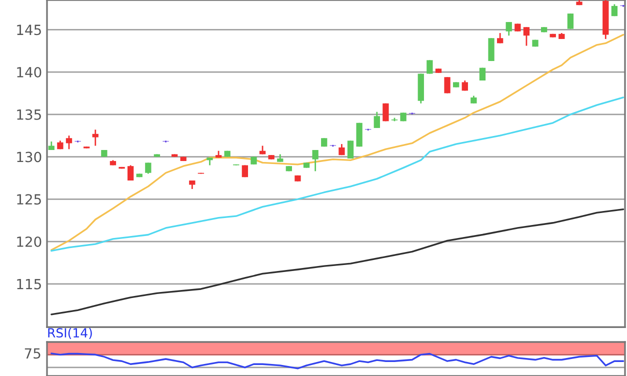  What do you see at coordinates (29, 114) in the screenshot?
I see `y-tick-label: 135` at bounding box center [29, 114].